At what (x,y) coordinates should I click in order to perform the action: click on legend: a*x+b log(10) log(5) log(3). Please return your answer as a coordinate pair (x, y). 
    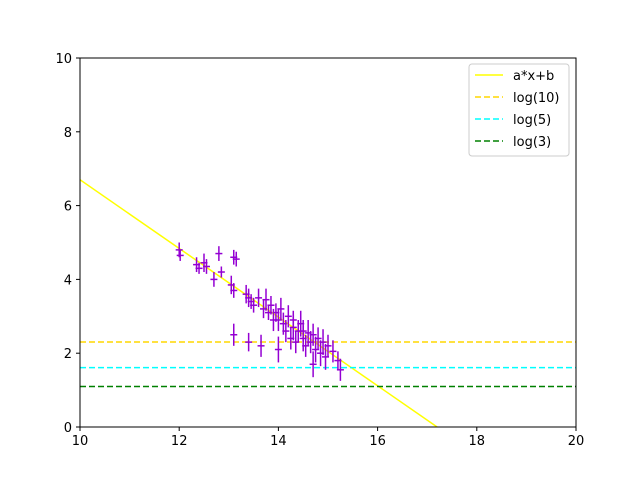
    Looking at the image, I should click on (519, 110).